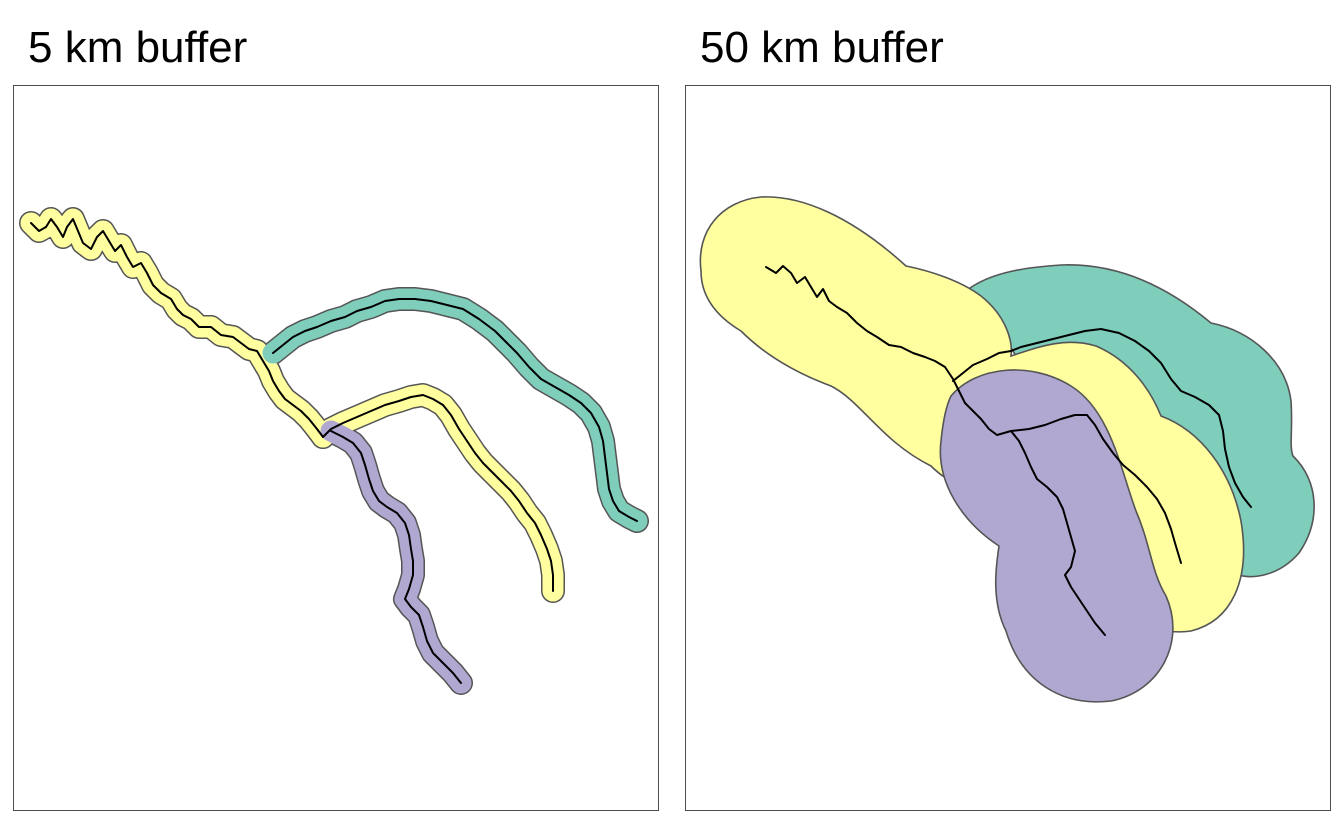 Image resolution: width=1344 pixels, height=830 pixels. What do you see at coordinates (822, 47) in the screenshot?
I see `panel-title-50km: 50 km buffer` at bounding box center [822, 47].